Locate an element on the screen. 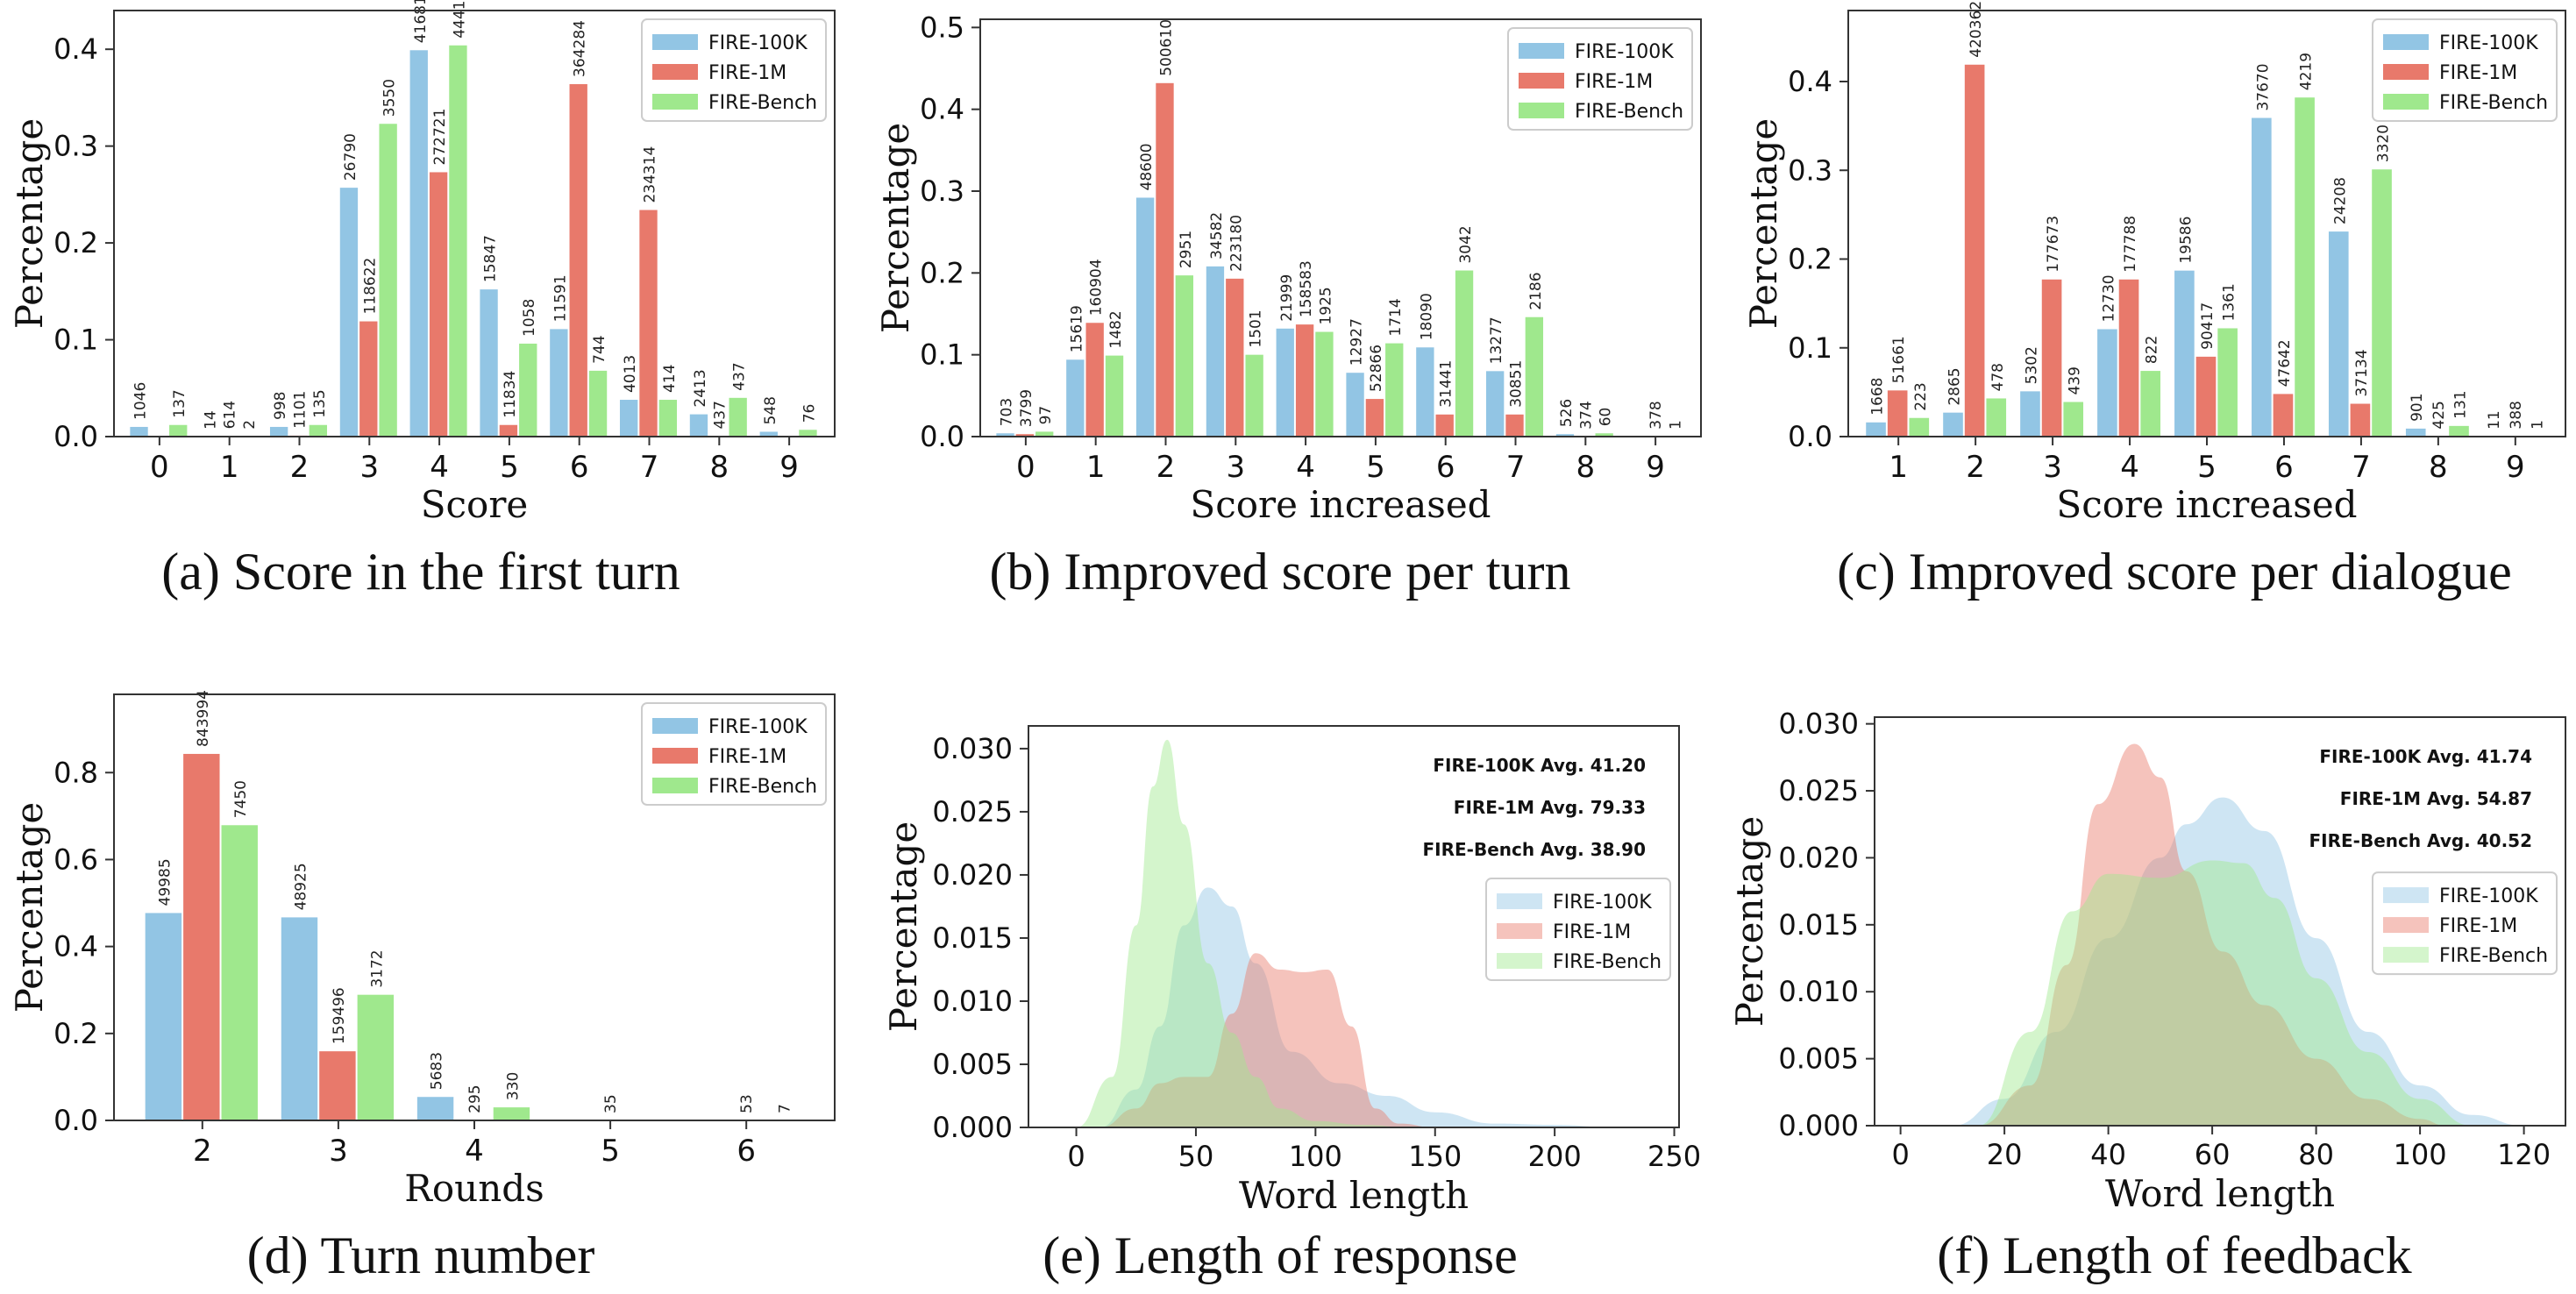 The height and width of the screenshot is (1294, 2576). x-tick-label: 3 is located at coordinates (369, 468).